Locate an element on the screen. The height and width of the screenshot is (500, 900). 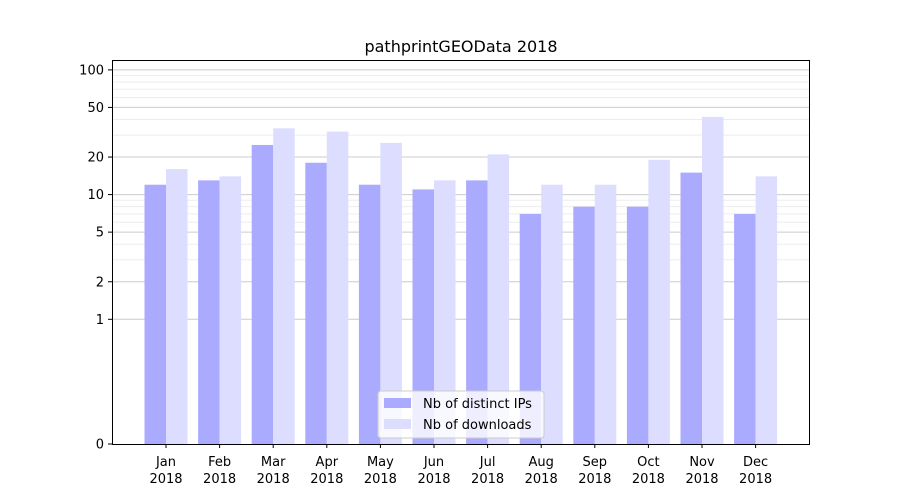
x-tick-label: Jun 2018 is located at coordinates (433, 471).